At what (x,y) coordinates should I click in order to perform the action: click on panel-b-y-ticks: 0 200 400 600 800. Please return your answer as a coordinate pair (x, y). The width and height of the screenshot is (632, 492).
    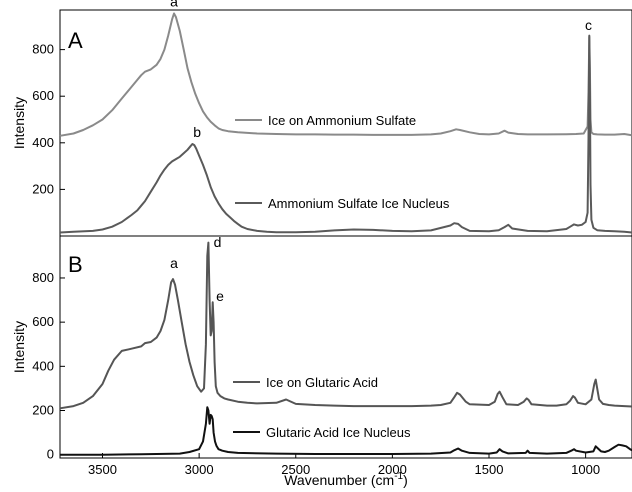
    Looking at the image, I should click on (48, 366).